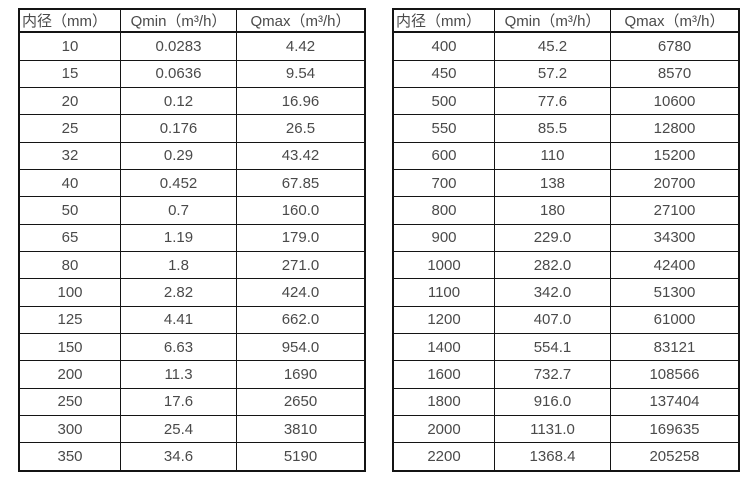 The height and width of the screenshot is (483, 750). What do you see at coordinates (178, 265) in the screenshot?
I see `qmin-cell: 1.8` at bounding box center [178, 265].